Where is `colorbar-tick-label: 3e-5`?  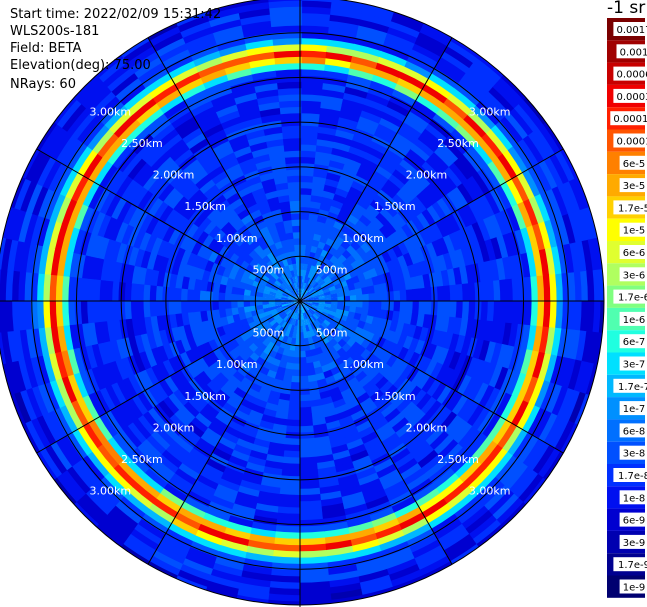
colorbar-tick-label: 3e-5 is located at coordinates (634, 186).